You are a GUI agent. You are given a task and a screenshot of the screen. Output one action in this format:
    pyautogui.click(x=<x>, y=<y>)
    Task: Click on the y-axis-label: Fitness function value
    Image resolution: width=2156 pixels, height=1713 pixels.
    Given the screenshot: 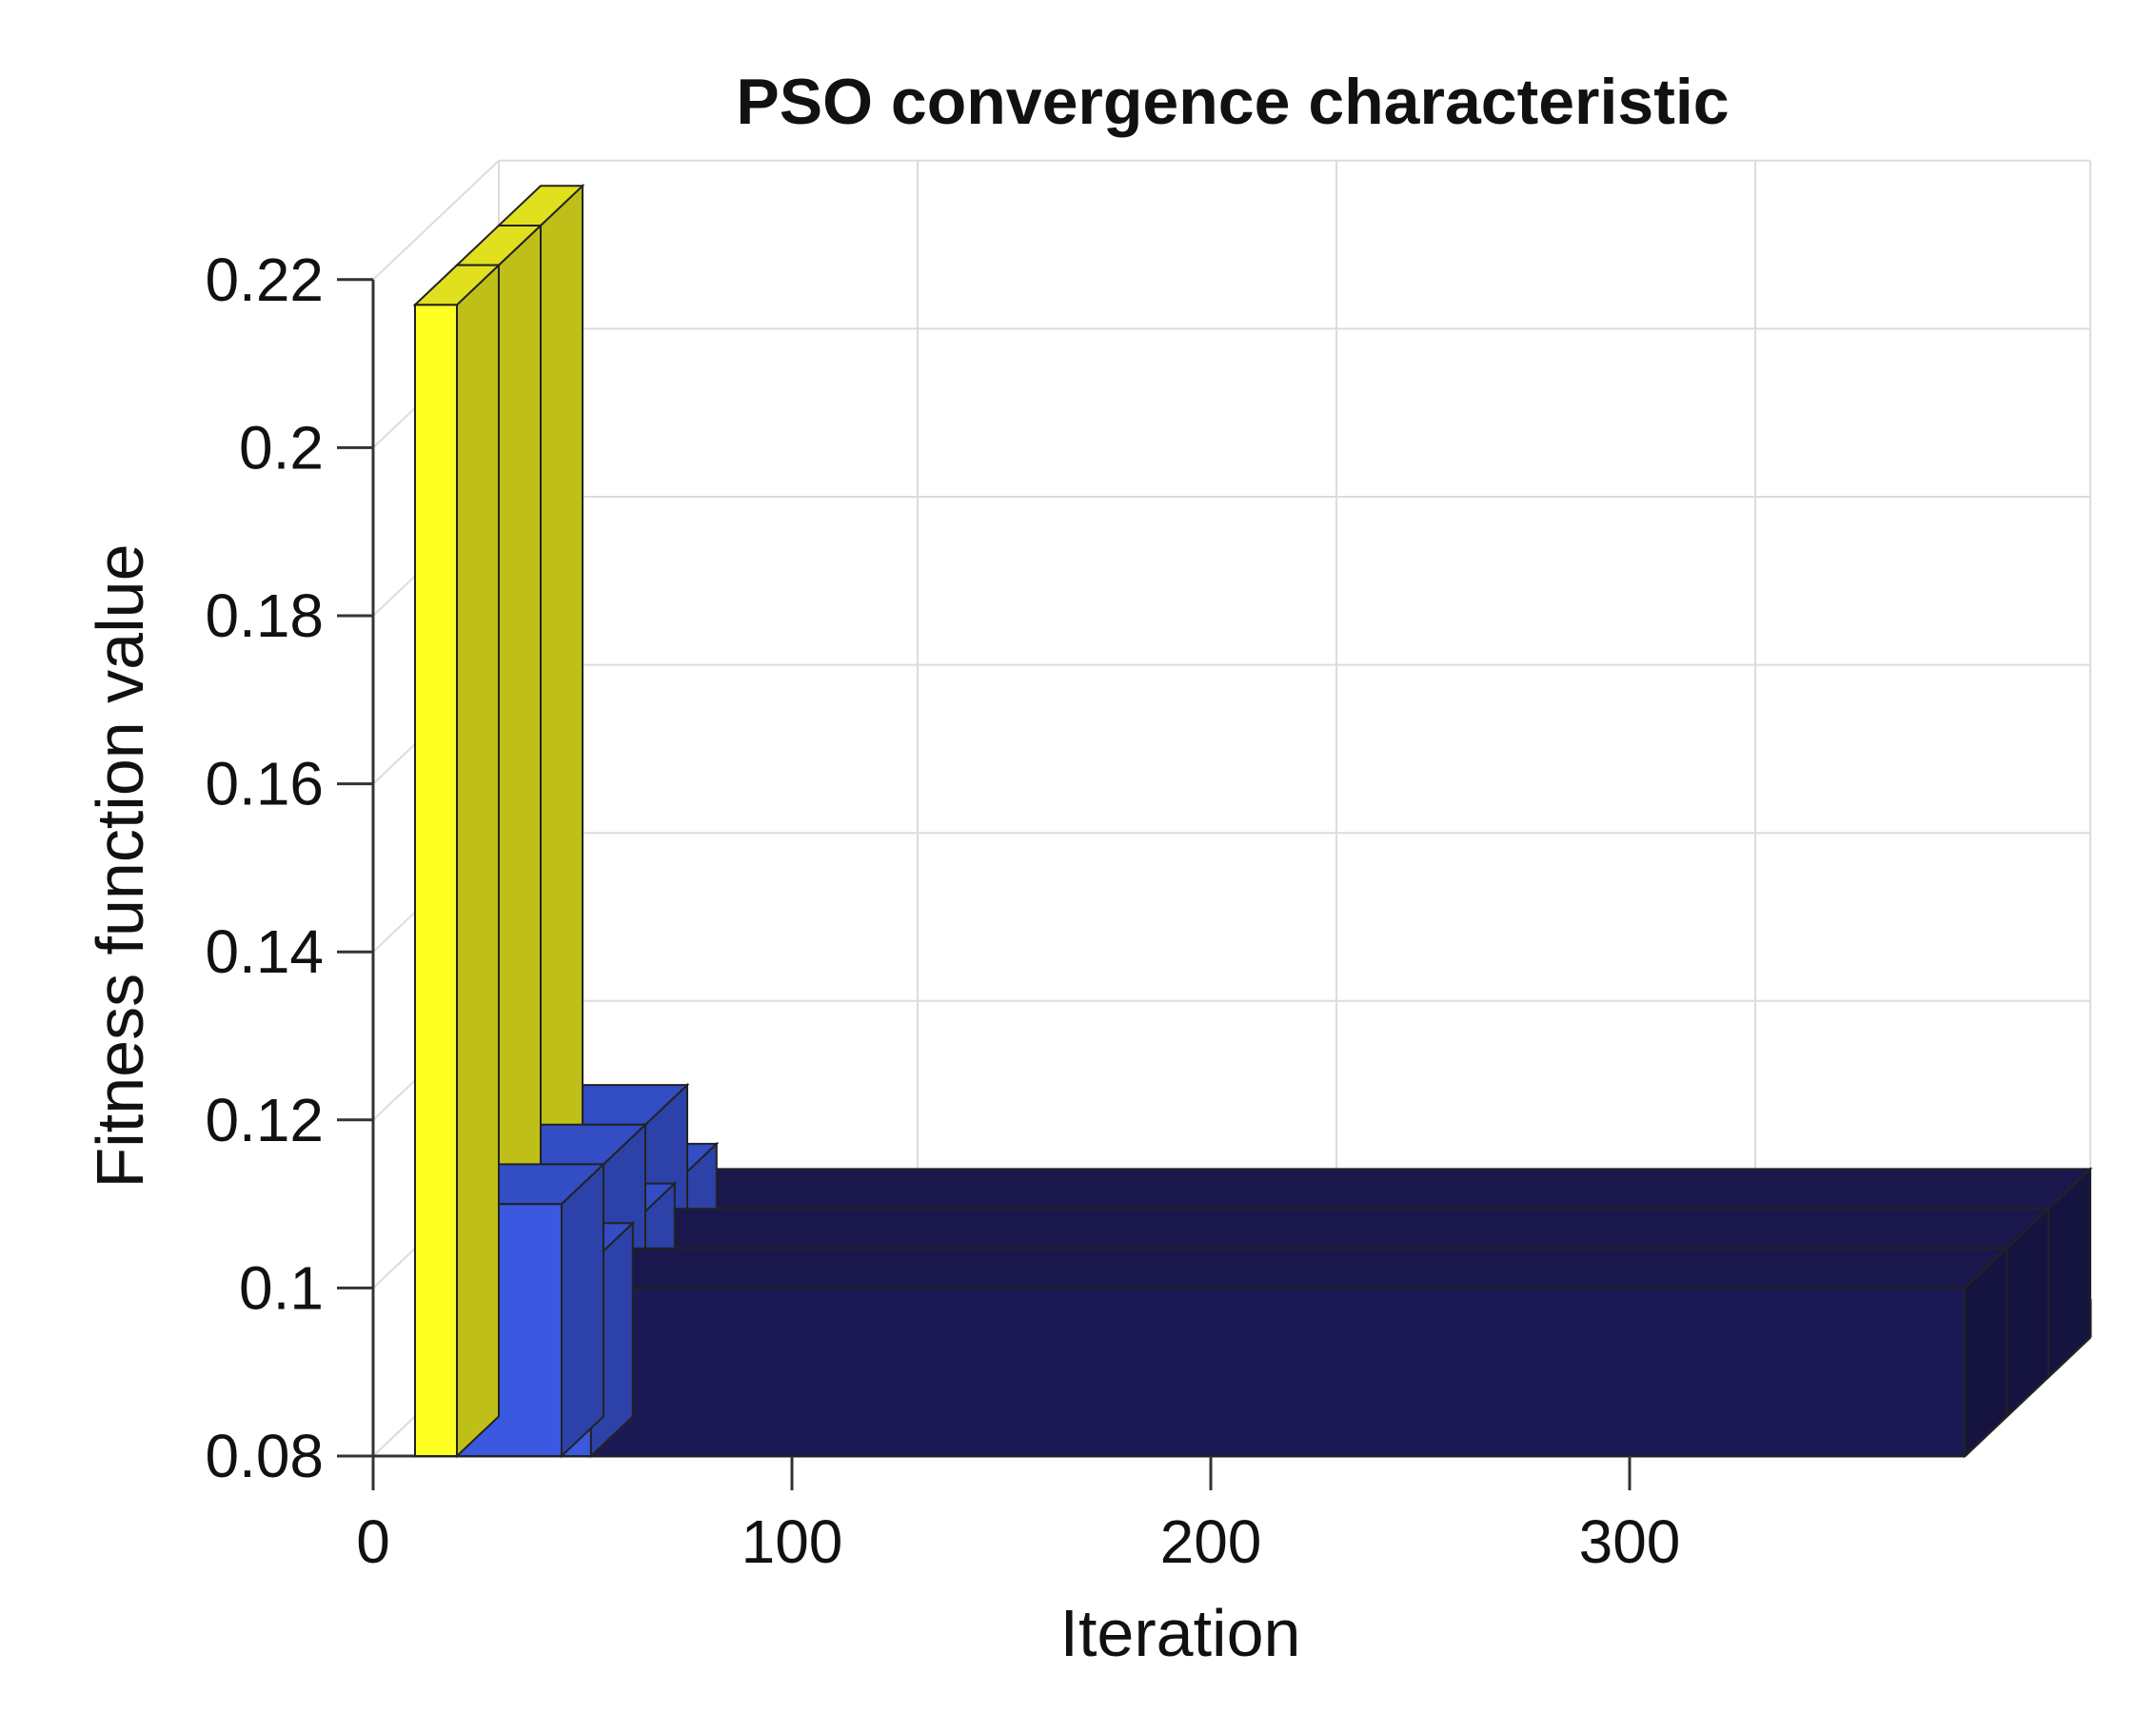 What is the action you would take?
    pyautogui.click(x=120, y=865)
    